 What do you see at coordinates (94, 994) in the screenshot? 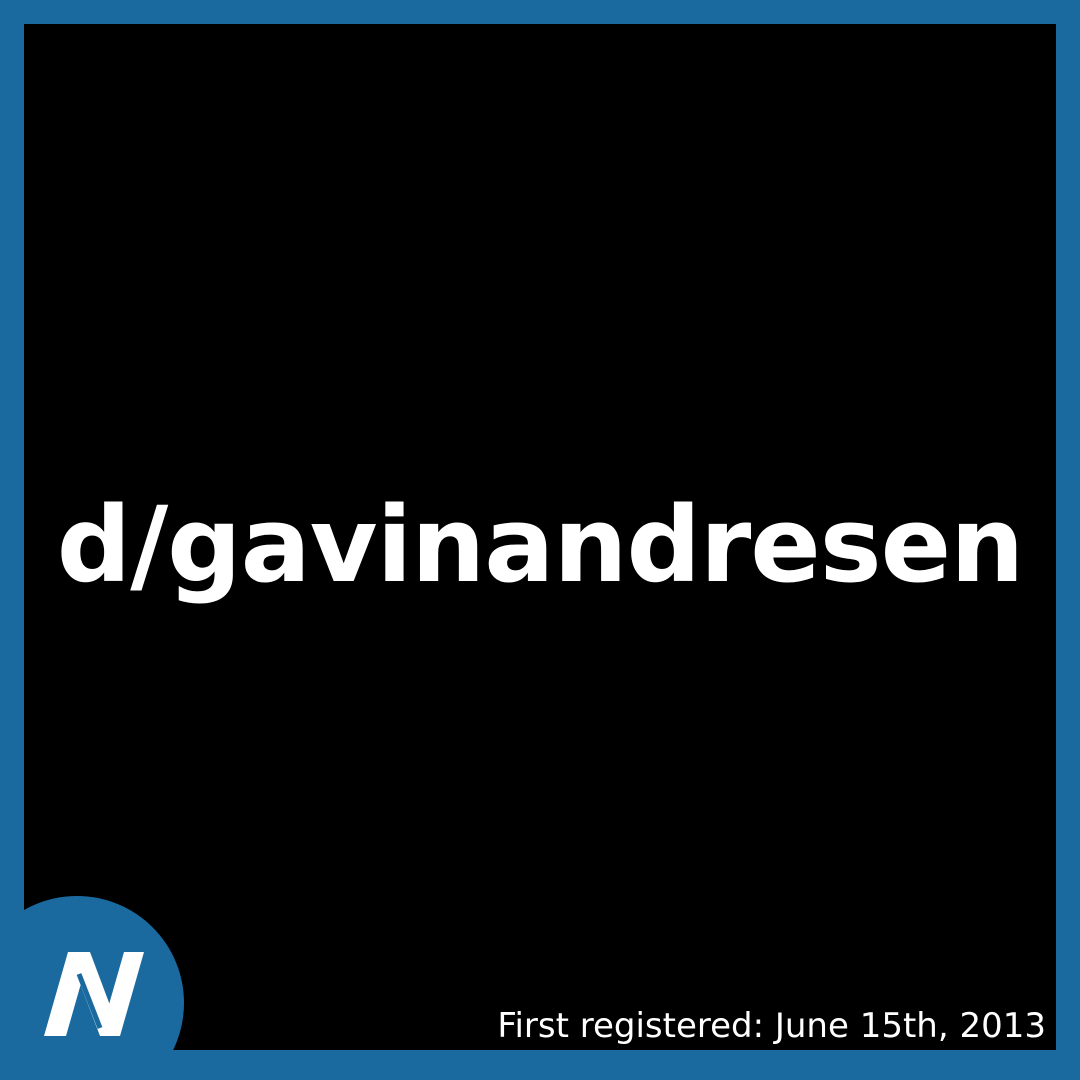
I see `namecoin-logo-icon` at bounding box center [94, 994].